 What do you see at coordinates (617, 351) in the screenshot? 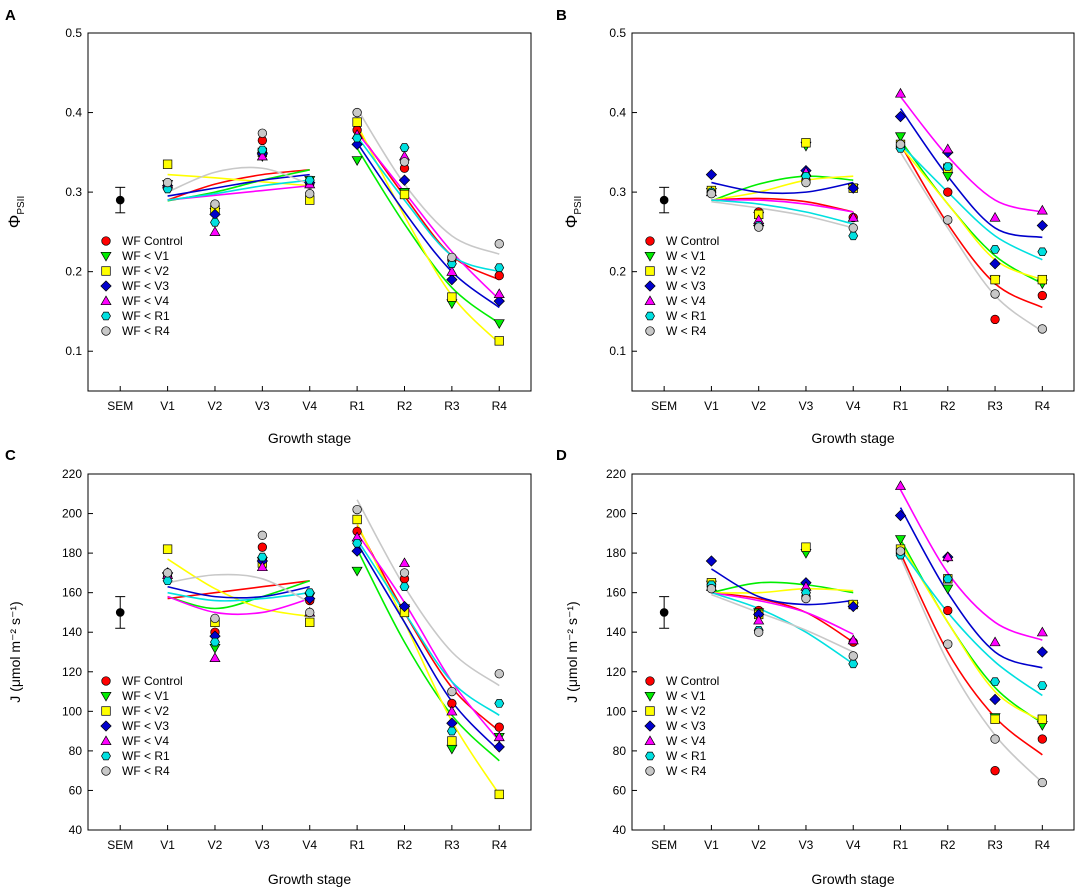
I see `y-tick-label: 0.1` at bounding box center [617, 351].